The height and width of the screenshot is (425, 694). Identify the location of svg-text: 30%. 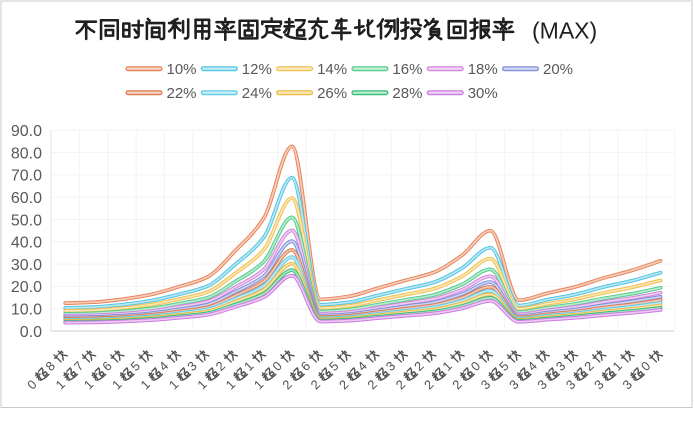
(483, 93).